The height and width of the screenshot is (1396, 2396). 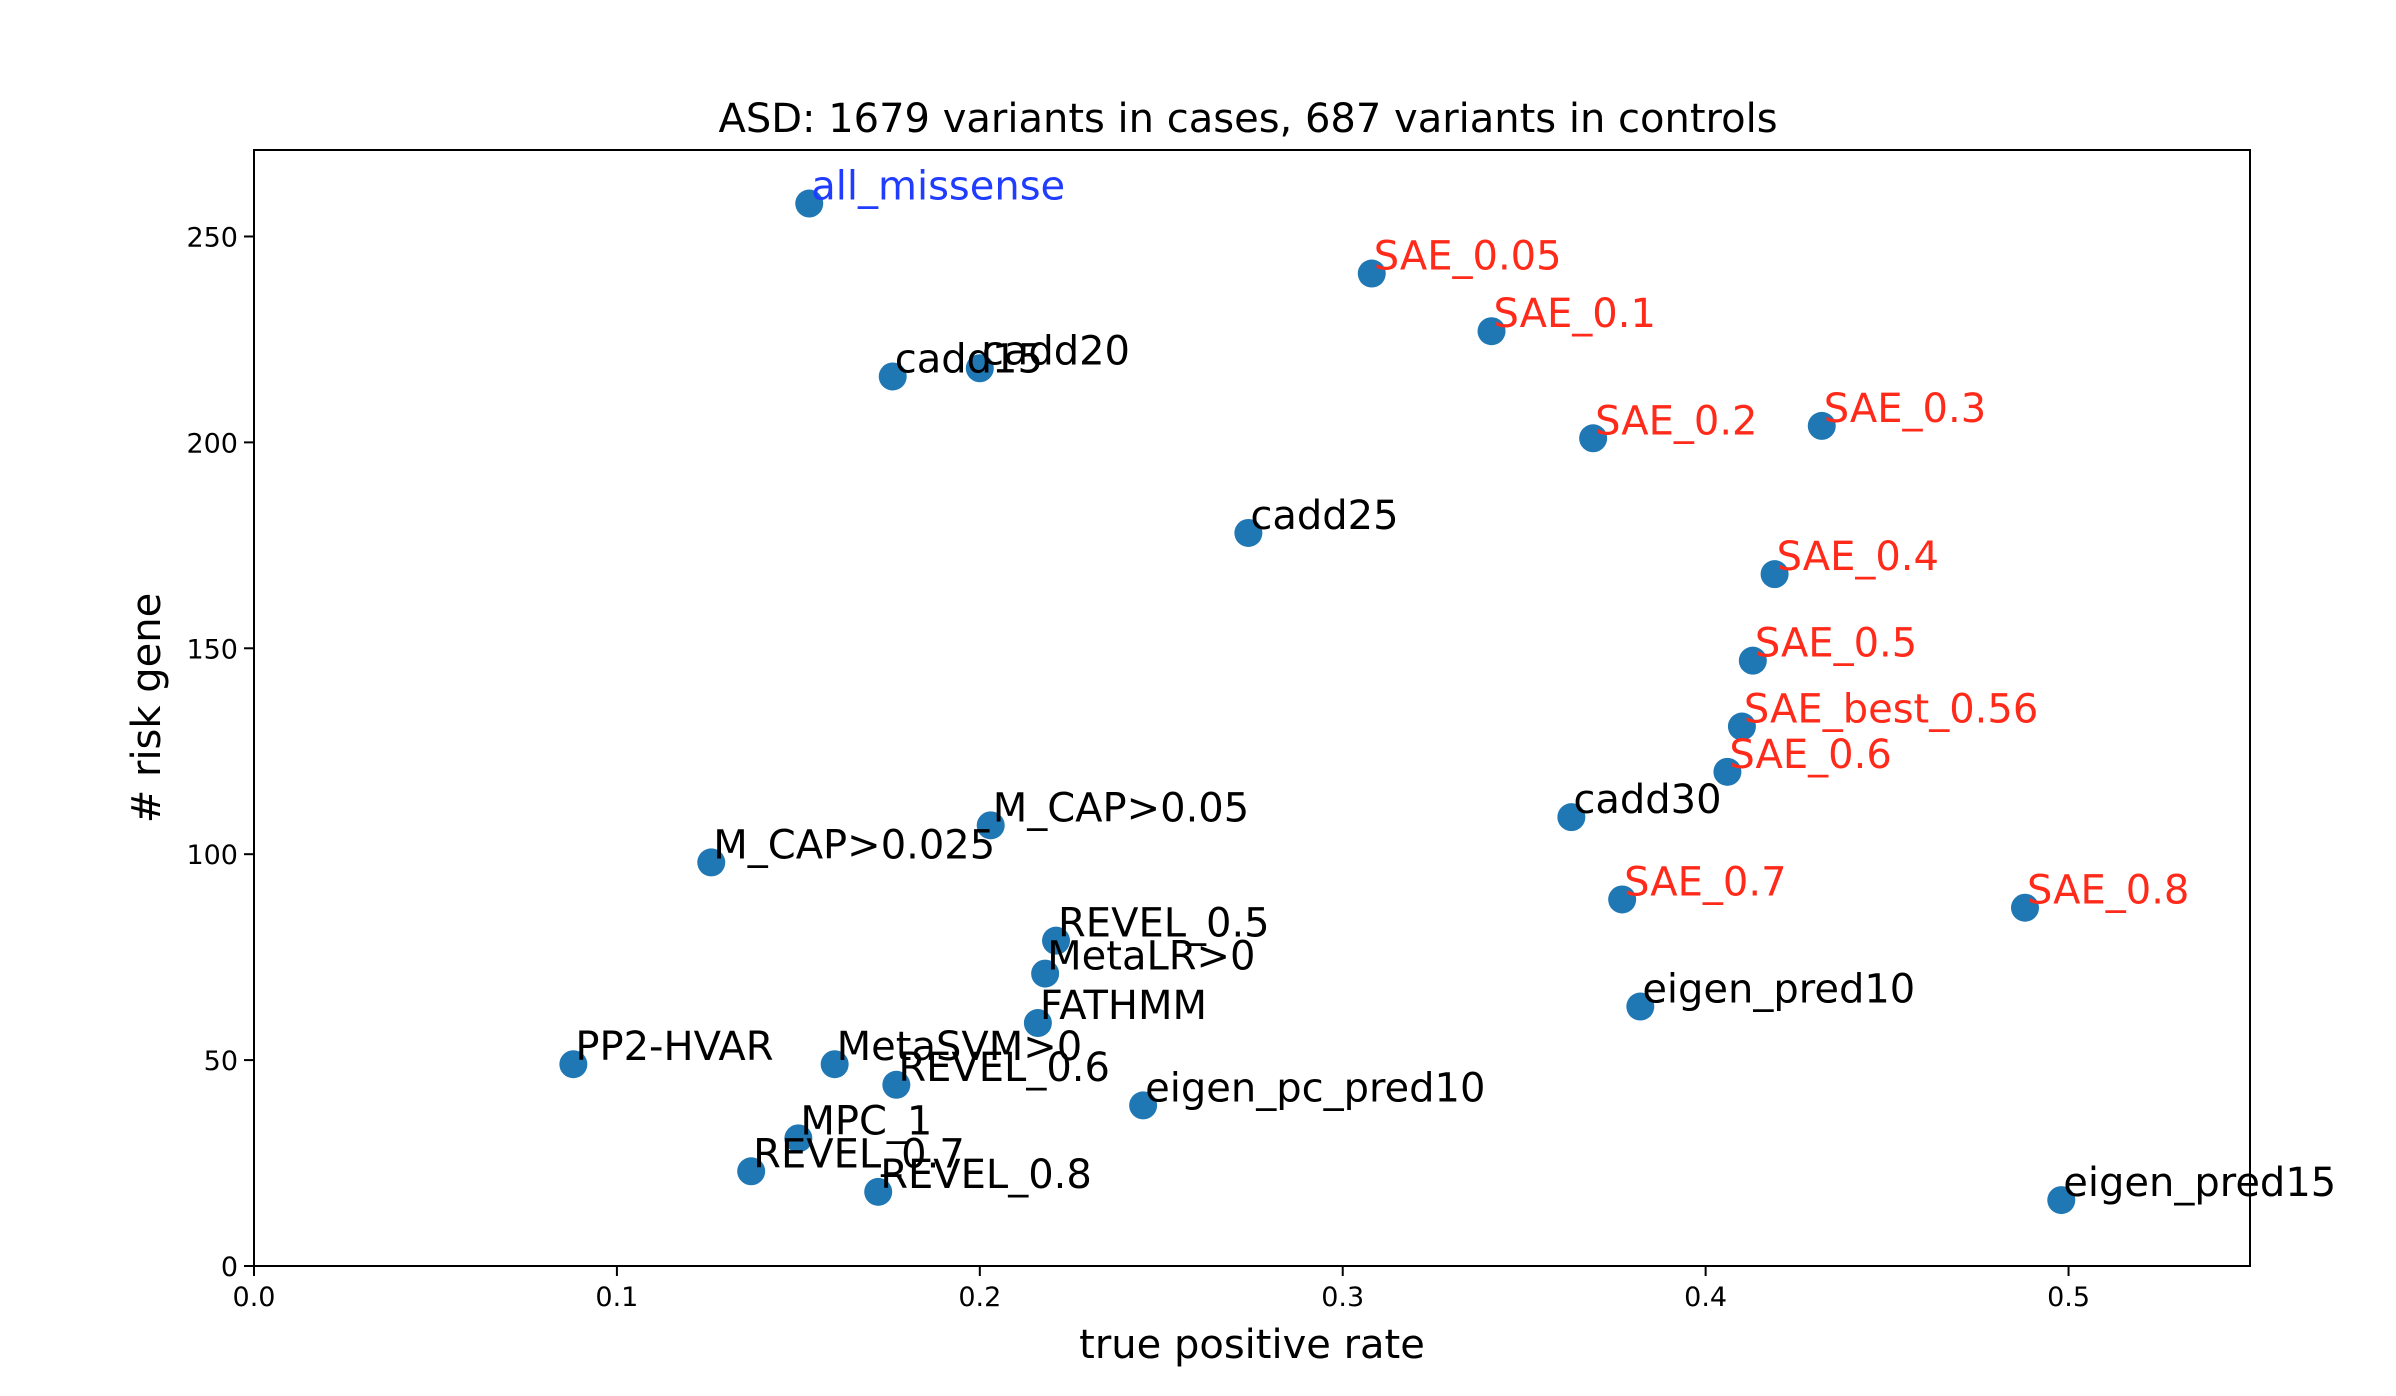 What do you see at coordinates (1810, 755) in the screenshot?
I see `data-point-label: SAE_0.6` at bounding box center [1810, 755].